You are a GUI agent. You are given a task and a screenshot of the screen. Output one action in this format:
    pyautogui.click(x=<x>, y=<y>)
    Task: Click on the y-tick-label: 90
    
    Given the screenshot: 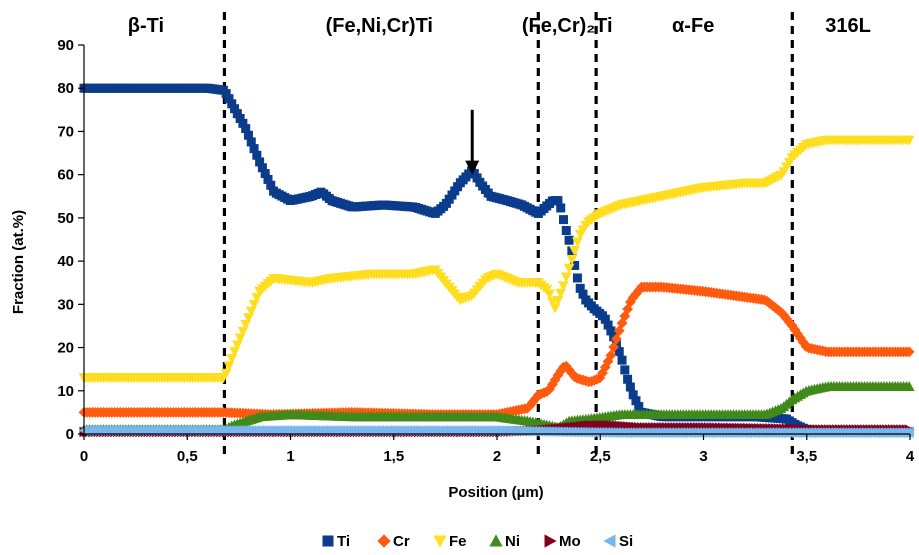 What is the action you would take?
    pyautogui.click(x=65, y=45)
    